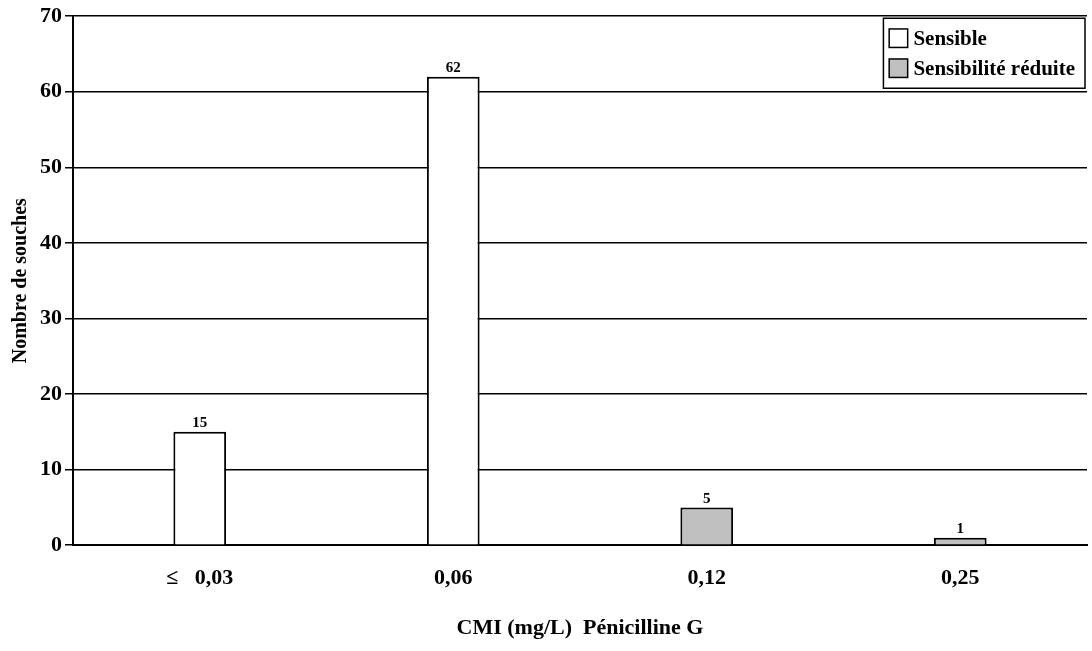 The height and width of the screenshot is (651, 1092). Describe the element at coordinates (706, 577) in the screenshot. I see `x-tick-label: 0,12` at that location.